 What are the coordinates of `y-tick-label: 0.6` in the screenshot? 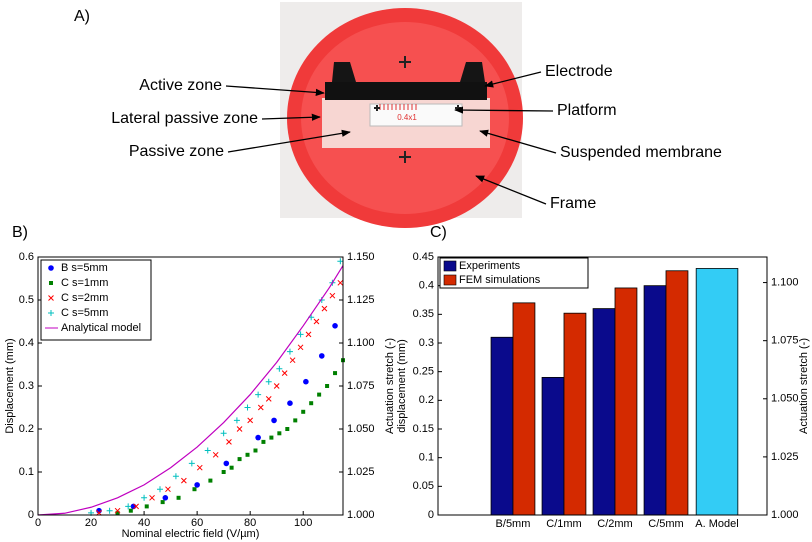 It's located at (26, 257).